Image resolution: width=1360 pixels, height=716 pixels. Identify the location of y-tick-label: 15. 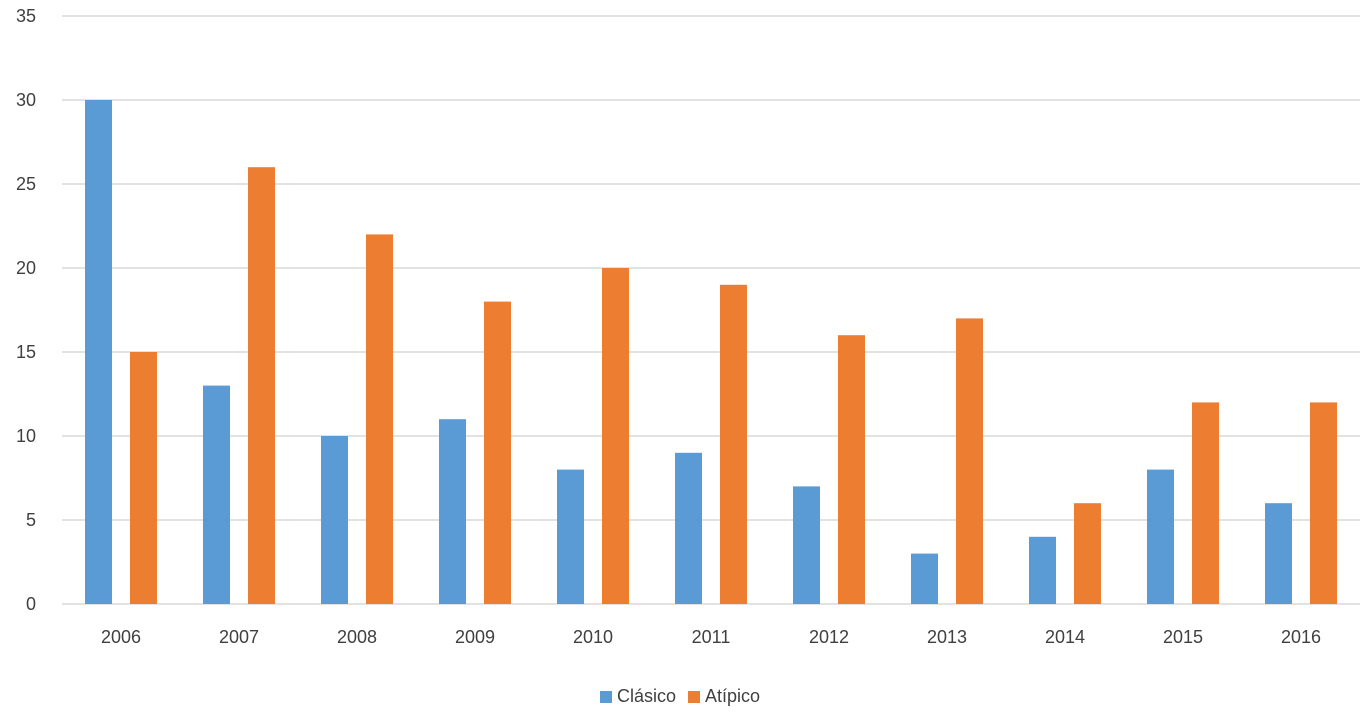
(26, 352).